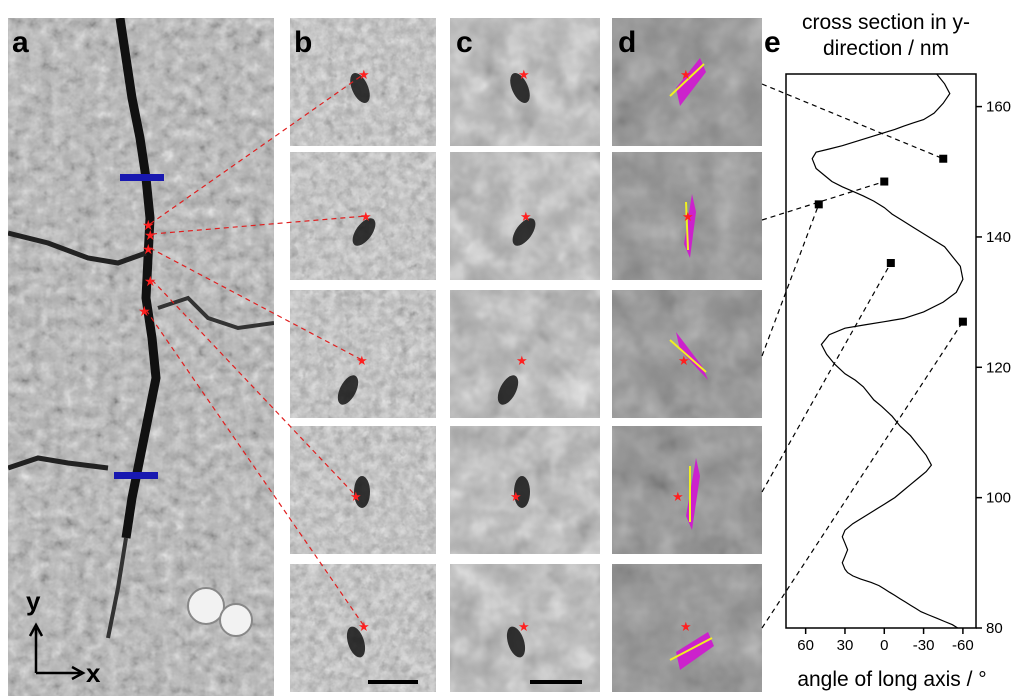 The image size is (1022, 696). Describe the element at coordinates (963, 645) in the screenshot. I see `x-tick-label: -60` at that location.